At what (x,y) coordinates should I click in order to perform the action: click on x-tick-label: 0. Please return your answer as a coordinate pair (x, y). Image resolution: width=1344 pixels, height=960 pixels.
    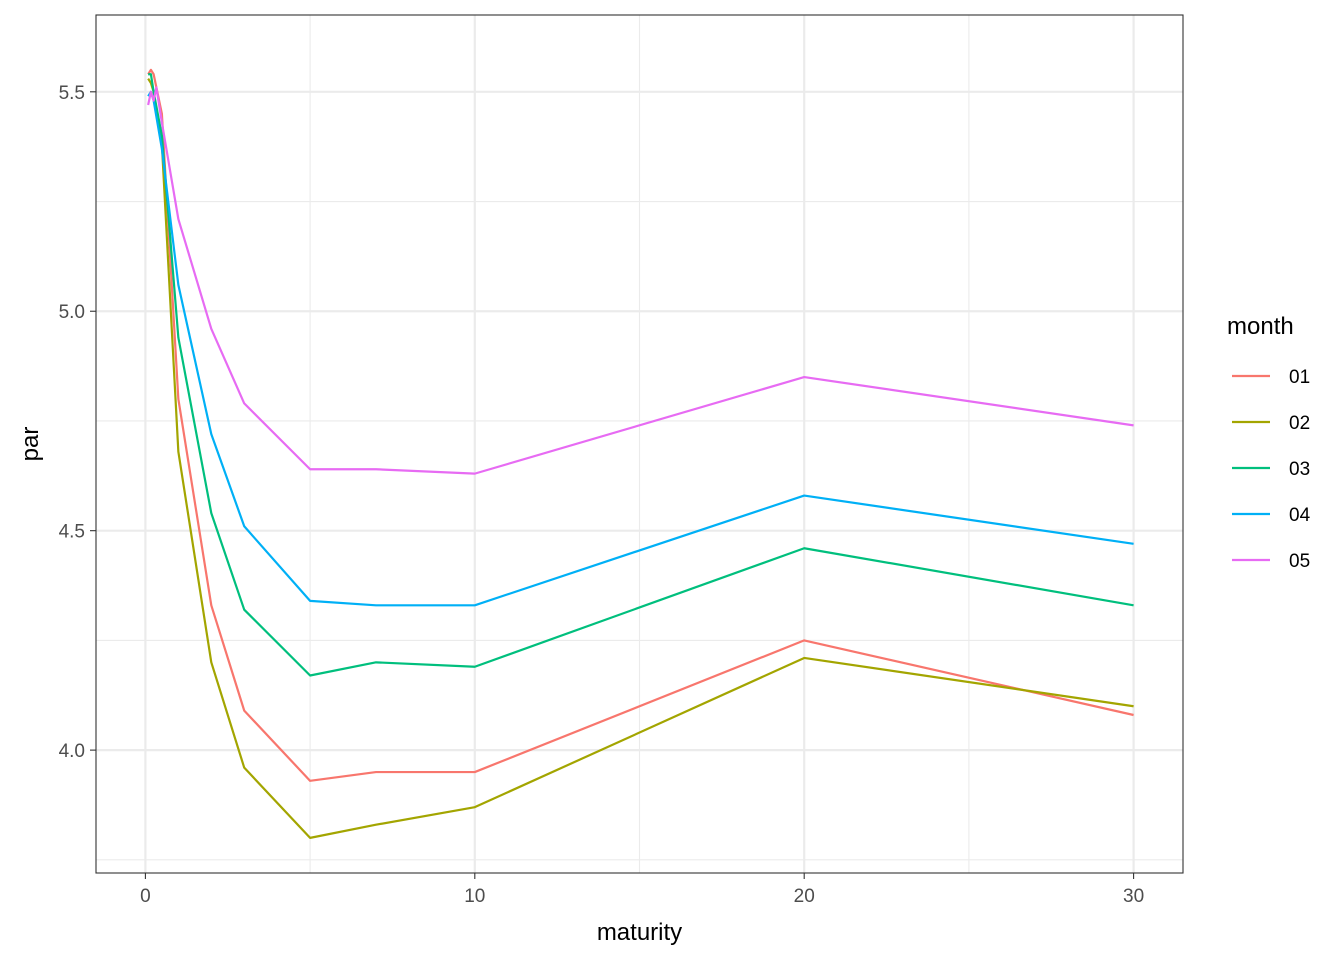
    Looking at the image, I should click on (145, 896).